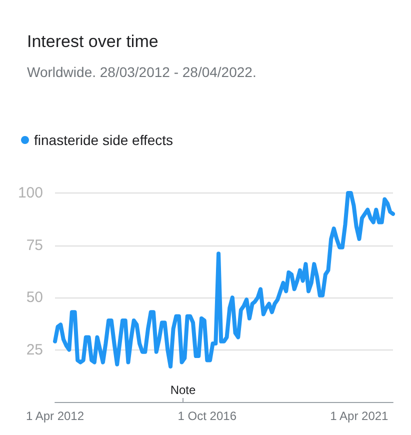  I want to click on annotation: Note, so click(183, 390).